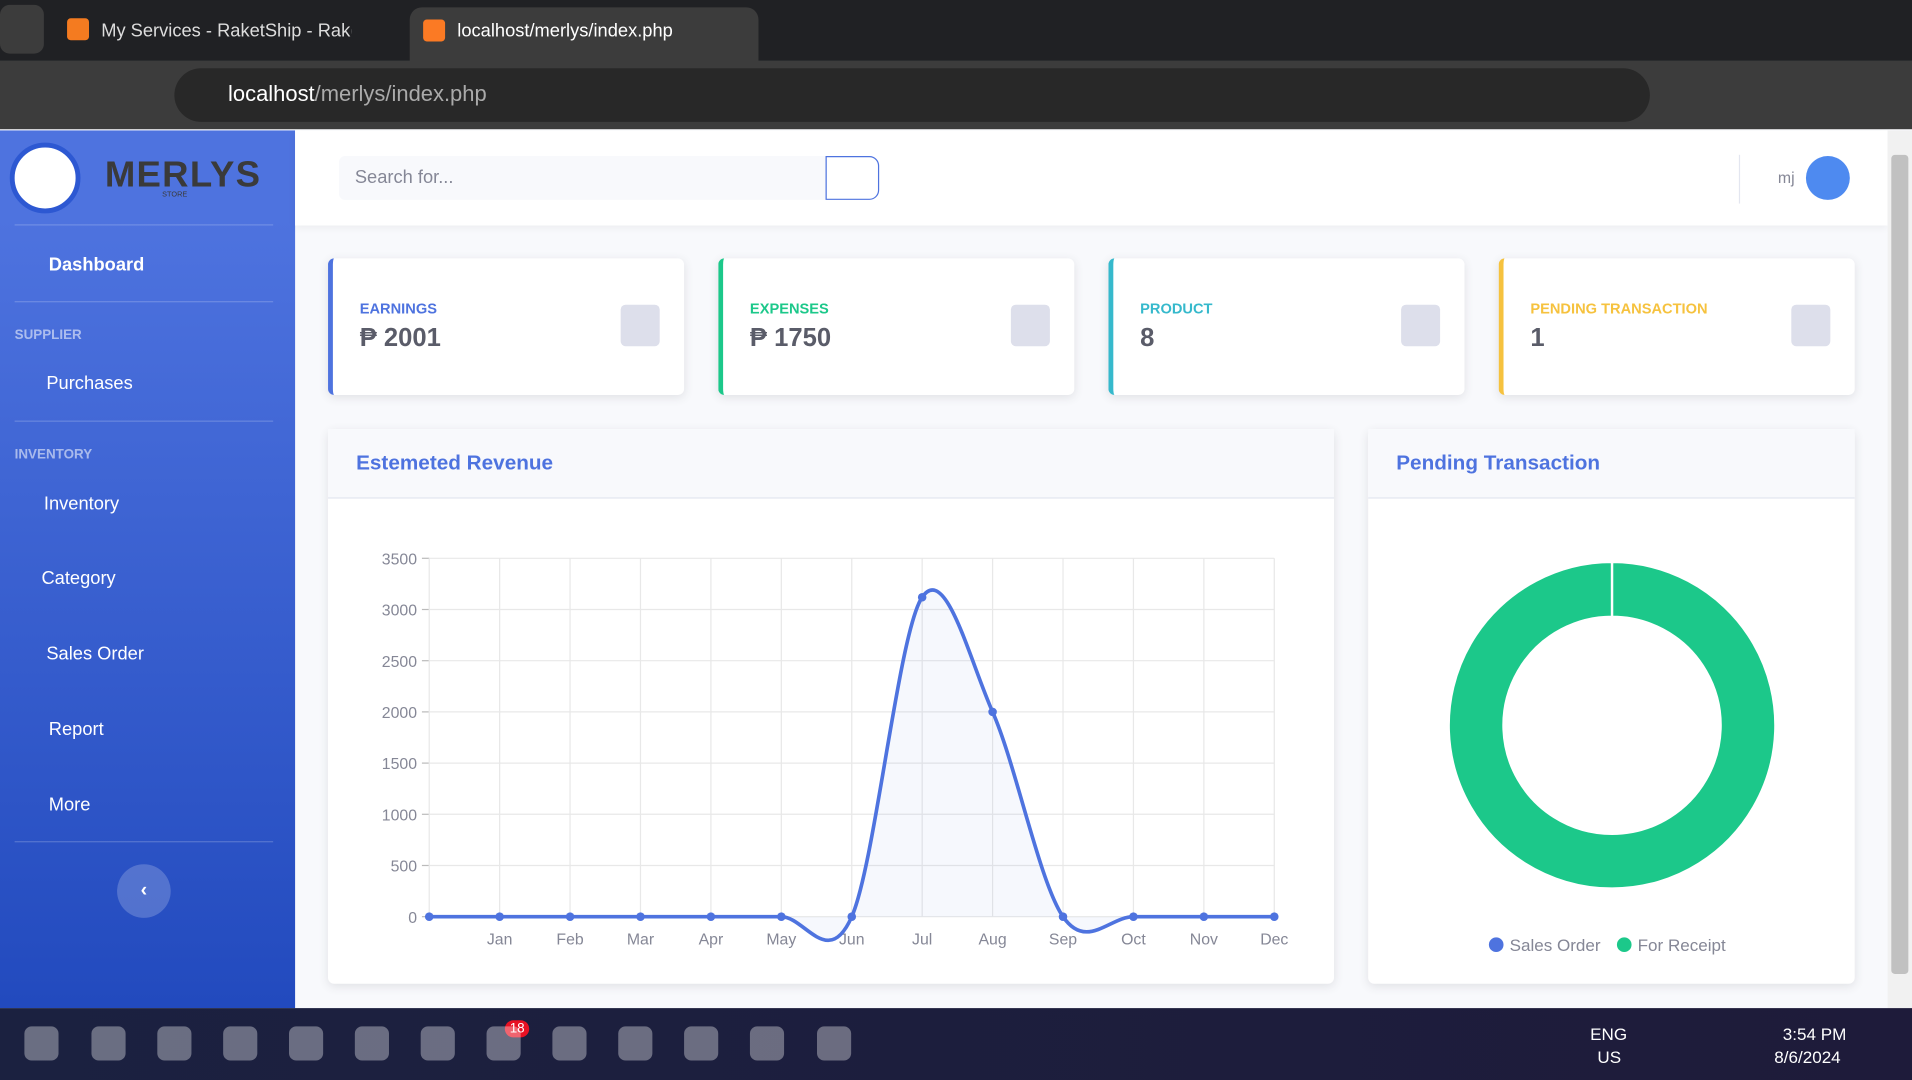  I want to click on region: US, so click(1609, 1057).